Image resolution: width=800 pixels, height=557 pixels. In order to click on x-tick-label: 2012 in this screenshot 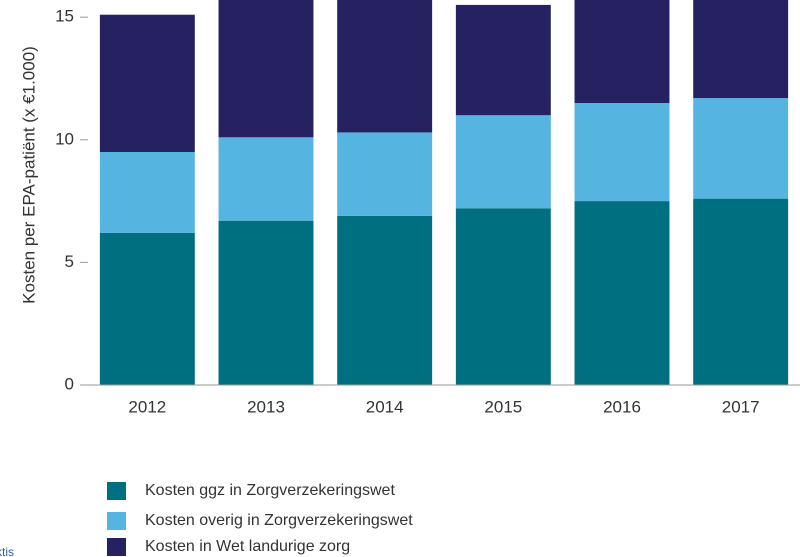, I will do `click(147, 406)`.